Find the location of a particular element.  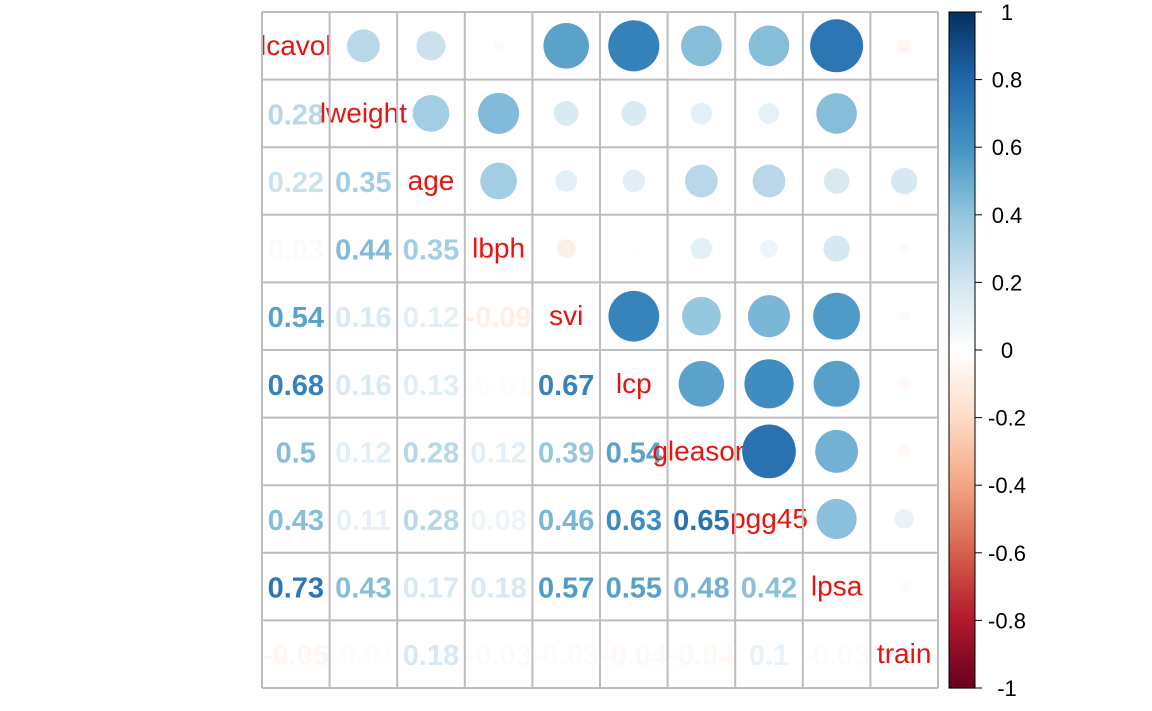

corr-value-train-lpsa: -0.03 is located at coordinates (837, 656).